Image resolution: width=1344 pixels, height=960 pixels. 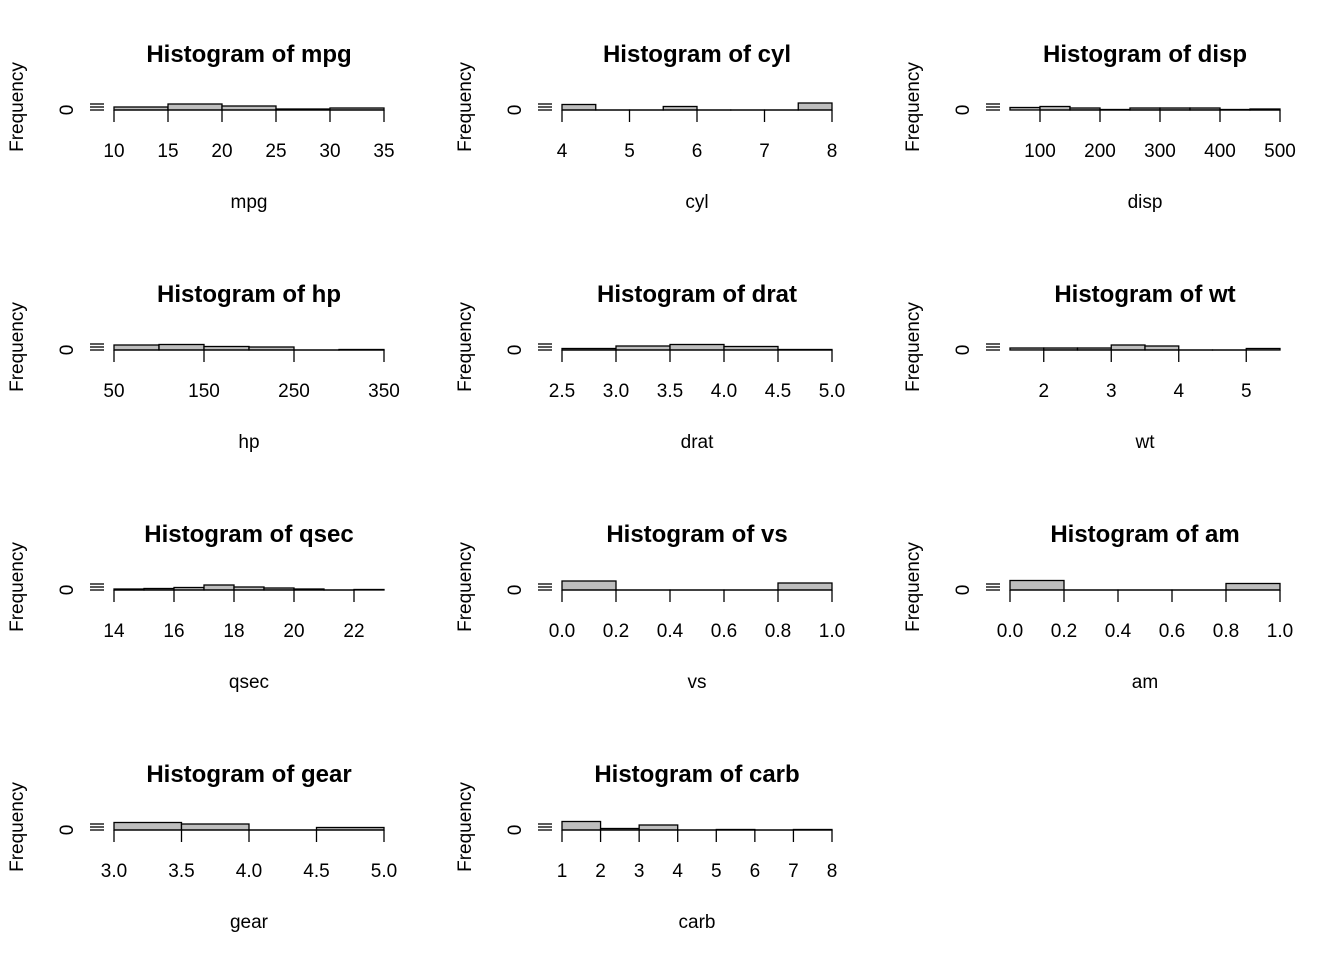 I want to click on x-tick-label: 30, so click(x=329, y=151).